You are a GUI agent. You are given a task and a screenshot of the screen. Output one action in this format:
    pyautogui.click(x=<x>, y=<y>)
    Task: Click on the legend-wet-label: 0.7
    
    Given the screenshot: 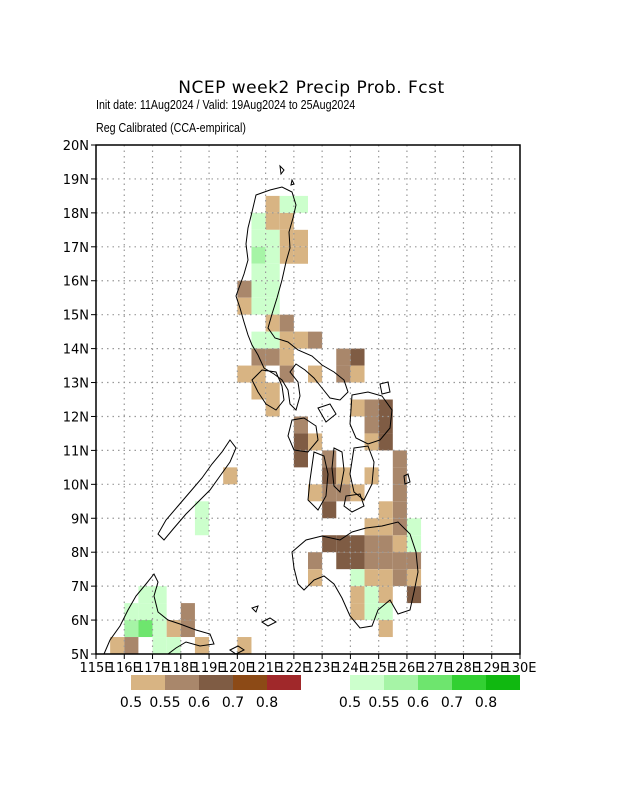 What is the action you would take?
    pyautogui.click(x=452, y=703)
    